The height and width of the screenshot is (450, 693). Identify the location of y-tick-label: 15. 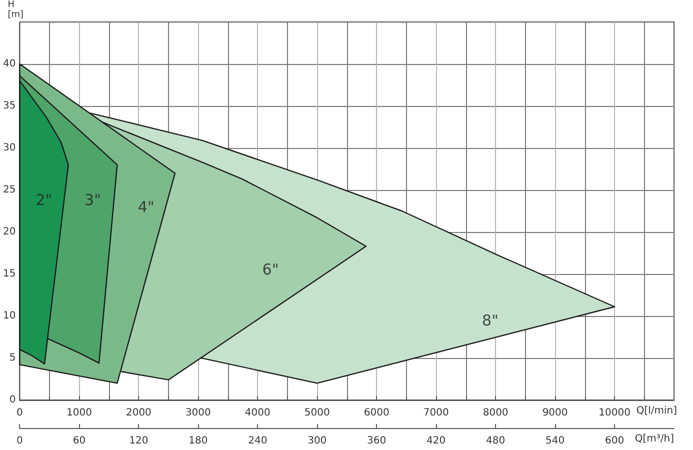
(9, 274).